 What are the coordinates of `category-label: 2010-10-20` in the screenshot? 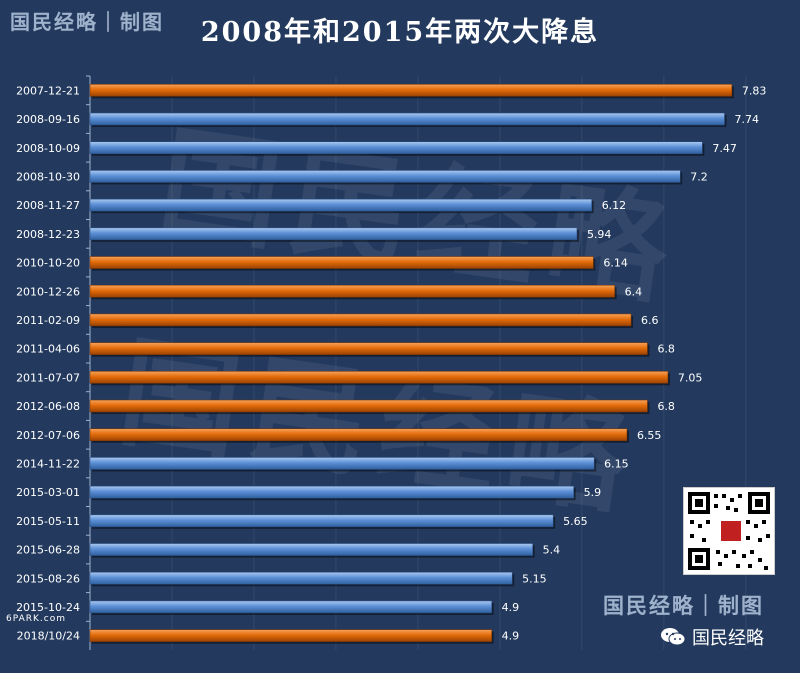 It's located at (48, 263).